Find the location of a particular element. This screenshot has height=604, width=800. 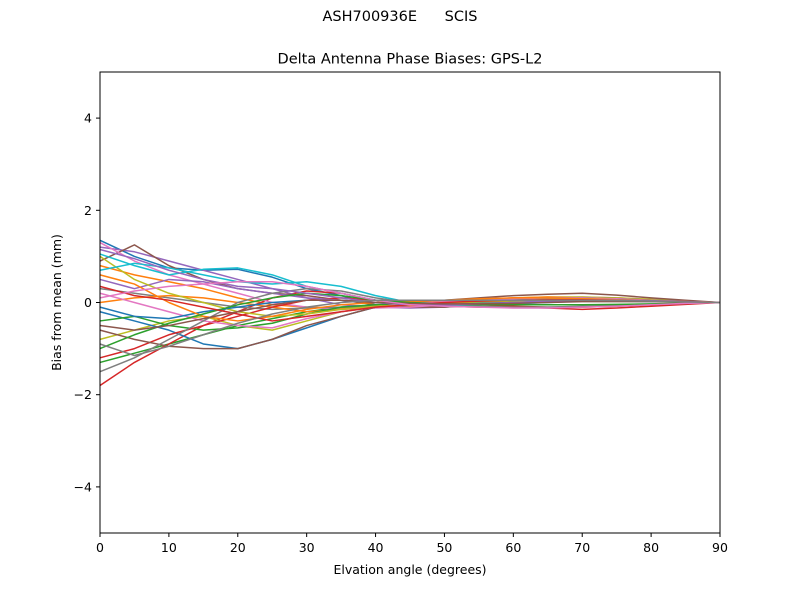

x-axis: 0 10 20 30 40 50 60 70 80 90 is located at coordinates (412, 544).